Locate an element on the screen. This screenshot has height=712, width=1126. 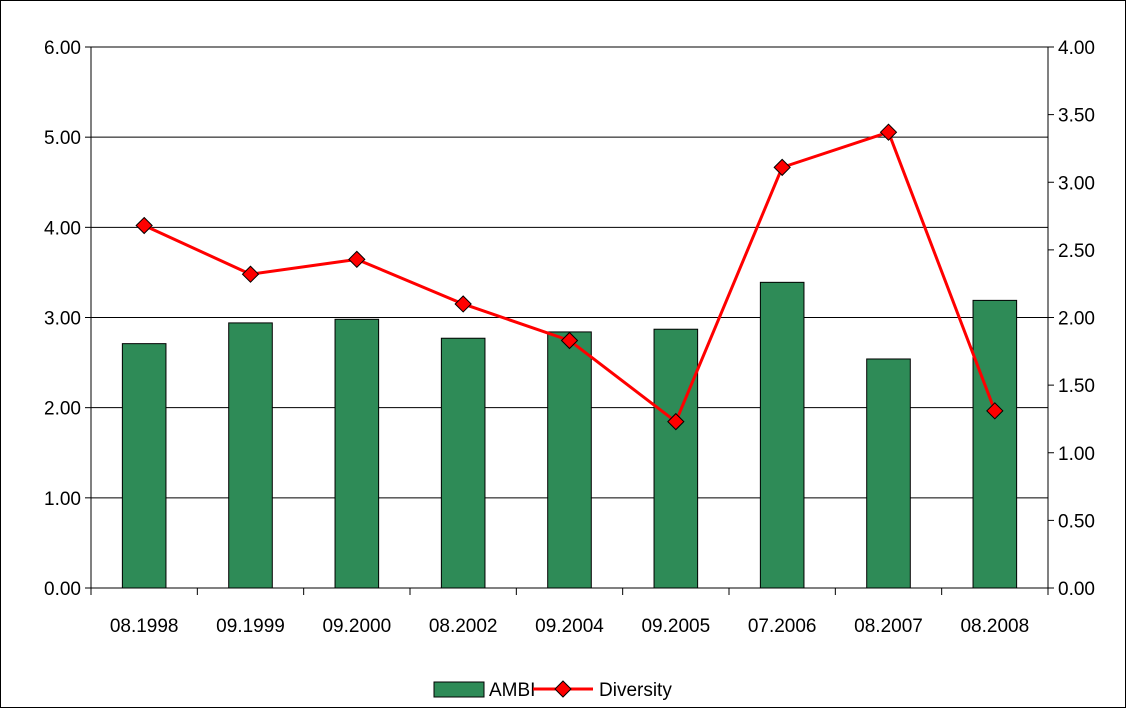
right-axis-tick-label: 1.50 is located at coordinates (1076, 386).